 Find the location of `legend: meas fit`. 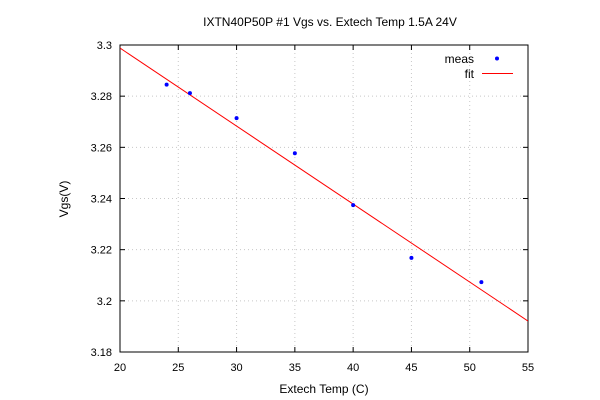

legend: meas fit is located at coordinates (479, 66).